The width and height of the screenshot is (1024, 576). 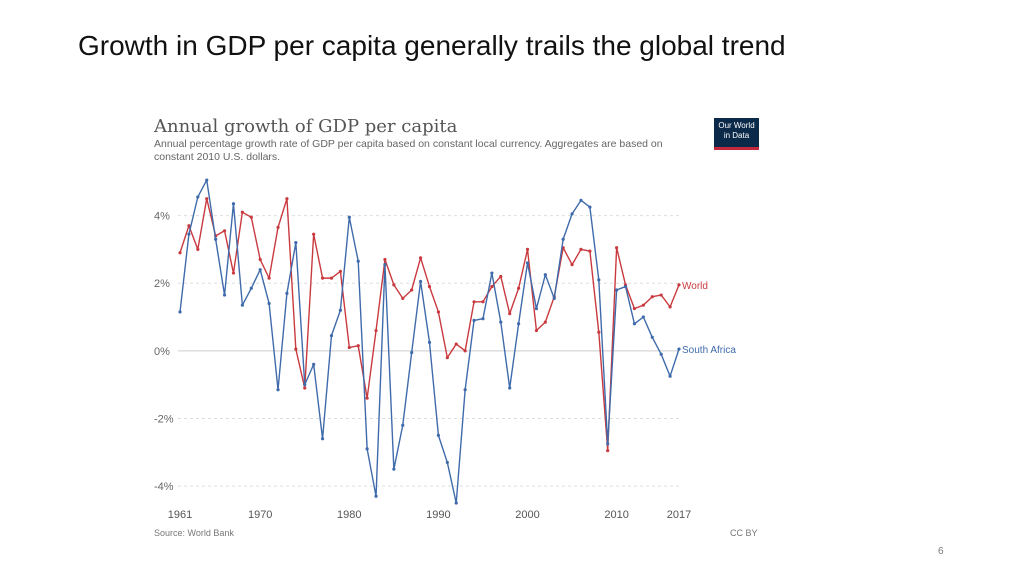 What do you see at coordinates (941, 551) in the screenshot?
I see `page-number: 6` at bounding box center [941, 551].